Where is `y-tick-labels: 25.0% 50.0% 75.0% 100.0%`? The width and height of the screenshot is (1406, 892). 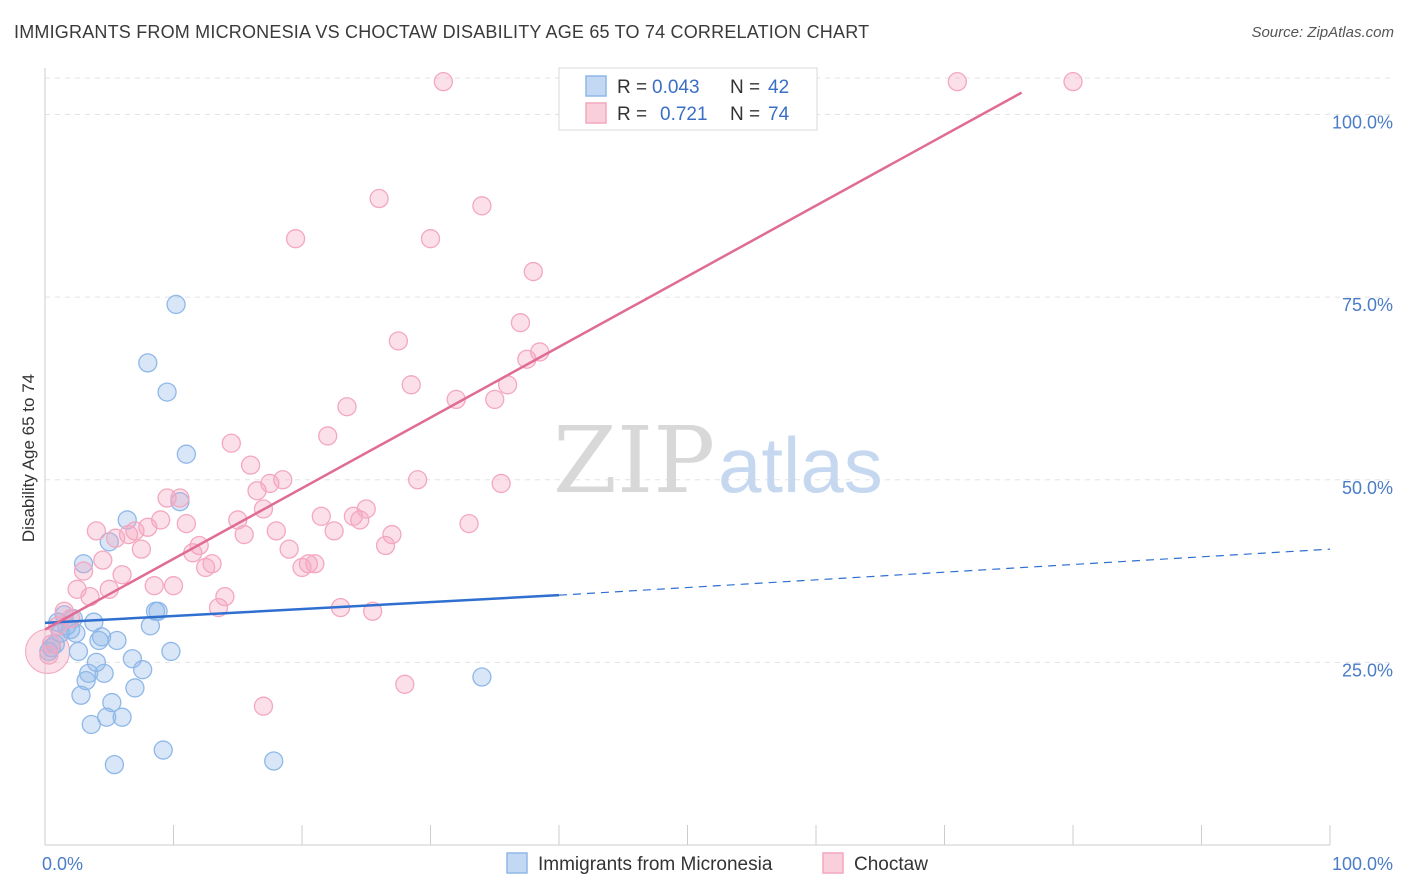 y-tick-labels: 25.0% 50.0% 75.0% 100.0% is located at coordinates (1362, 397).